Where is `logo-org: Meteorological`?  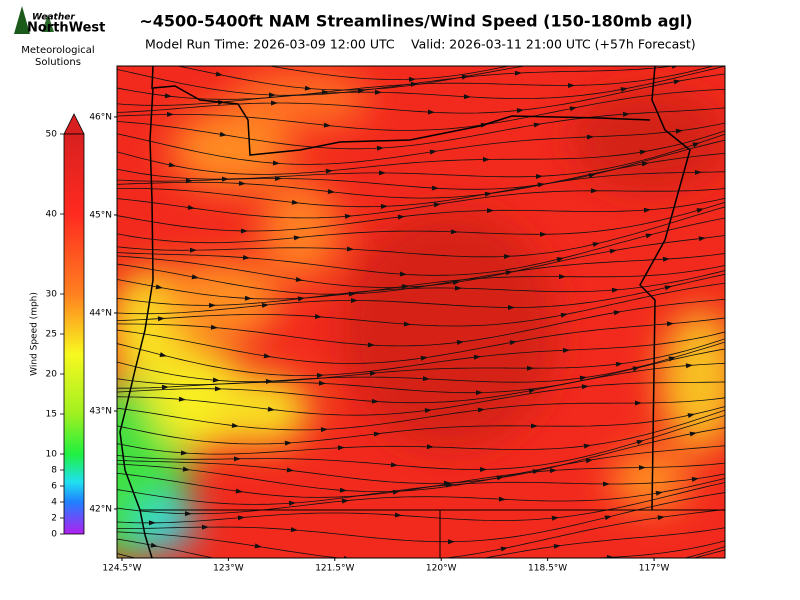 logo-org: Meteorological is located at coordinates (57, 50).